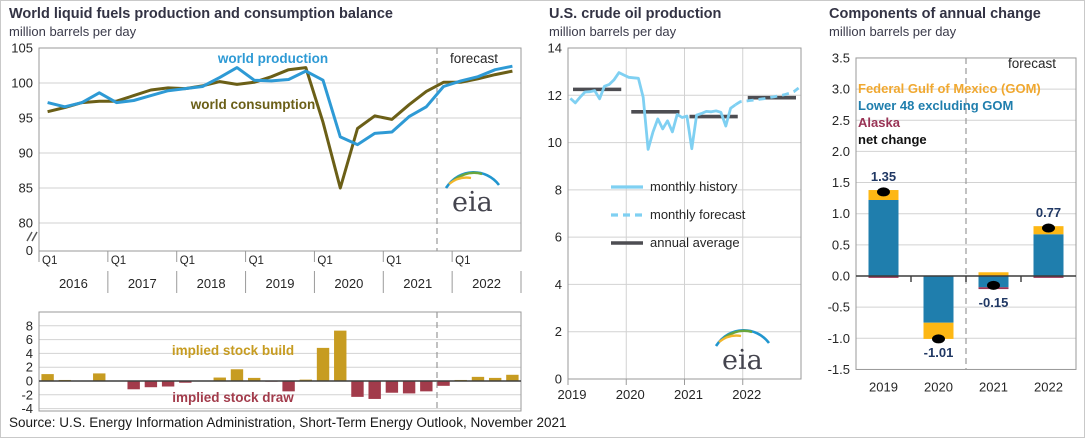 The image size is (1085, 438). Describe the element at coordinates (253, 104) in the screenshot. I see `world-consumption-label: world consumption` at that location.